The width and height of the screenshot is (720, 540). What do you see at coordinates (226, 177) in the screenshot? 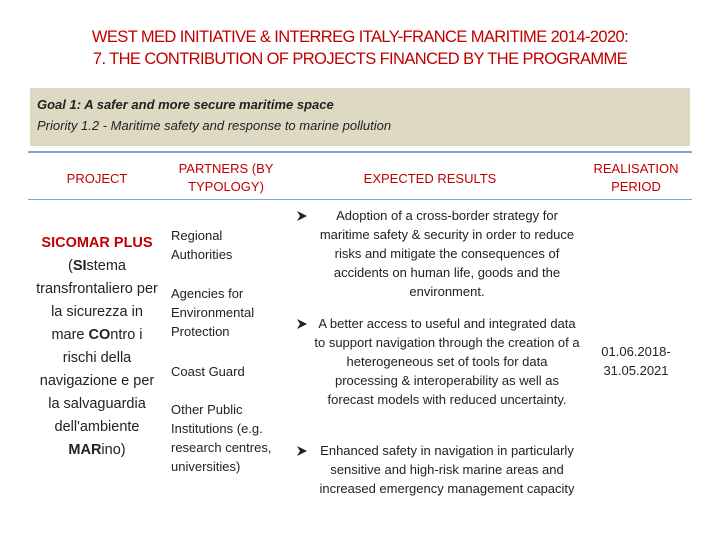
I see `column-header: PARTNERS (BY TYPOLOGY)` at bounding box center [226, 177].